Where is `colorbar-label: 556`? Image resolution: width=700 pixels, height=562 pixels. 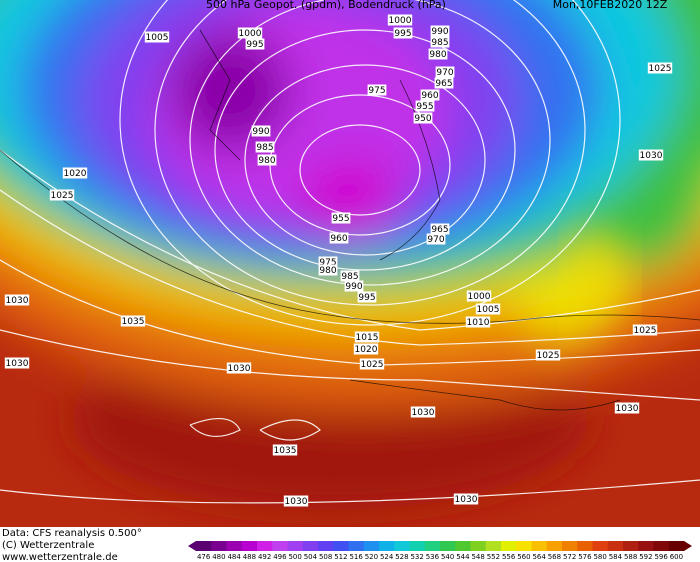
colorbar-label: 556 is located at coordinates (509, 557).